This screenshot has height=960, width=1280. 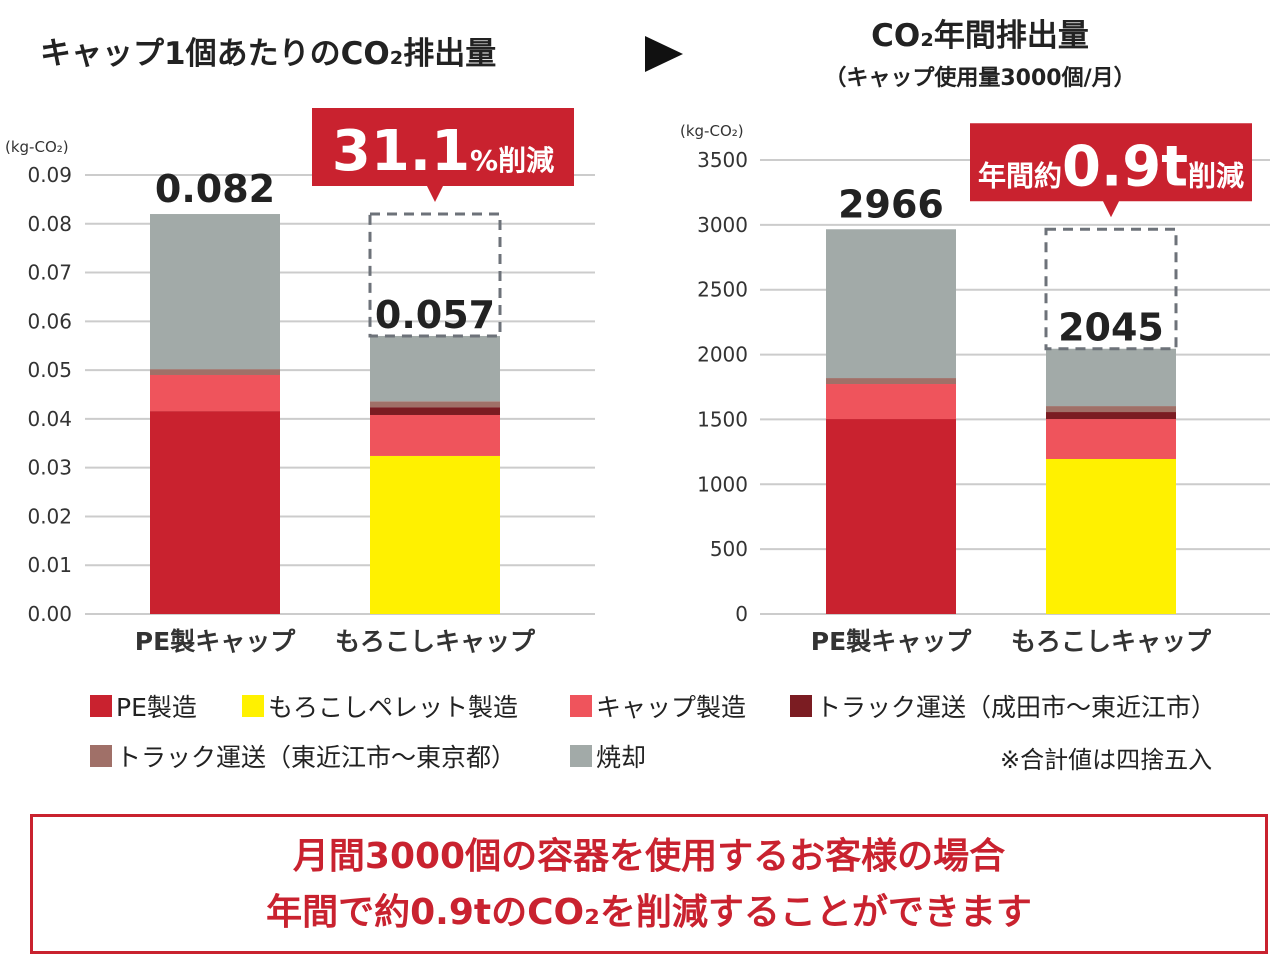 What do you see at coordinates (1020, 175) in the screenshot?
I see `callout-pre: 年間約` at bounding box center [1020, 175].